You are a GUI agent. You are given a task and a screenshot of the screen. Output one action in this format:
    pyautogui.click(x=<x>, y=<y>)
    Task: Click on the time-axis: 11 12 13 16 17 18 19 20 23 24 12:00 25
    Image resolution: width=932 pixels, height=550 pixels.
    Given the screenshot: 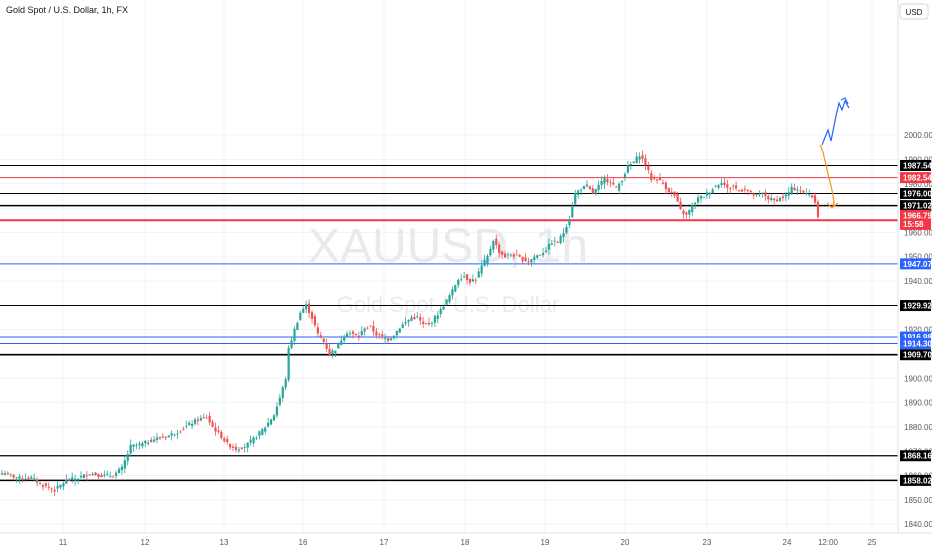 What is the action you would take?
    pyautogui.click(x=468, y=542)
    